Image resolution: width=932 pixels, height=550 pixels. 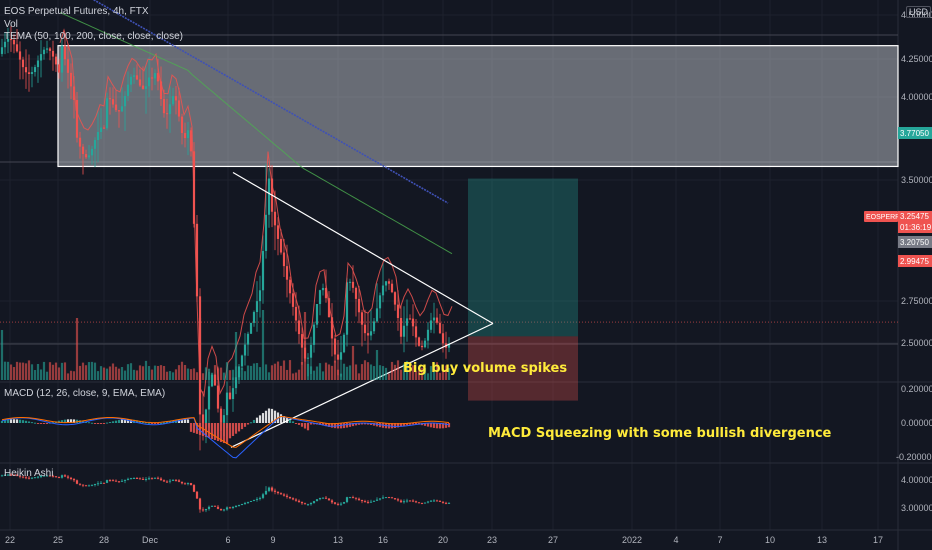 I want to click on price-axis-tick: 3.50000, so click(x=916, y=180).